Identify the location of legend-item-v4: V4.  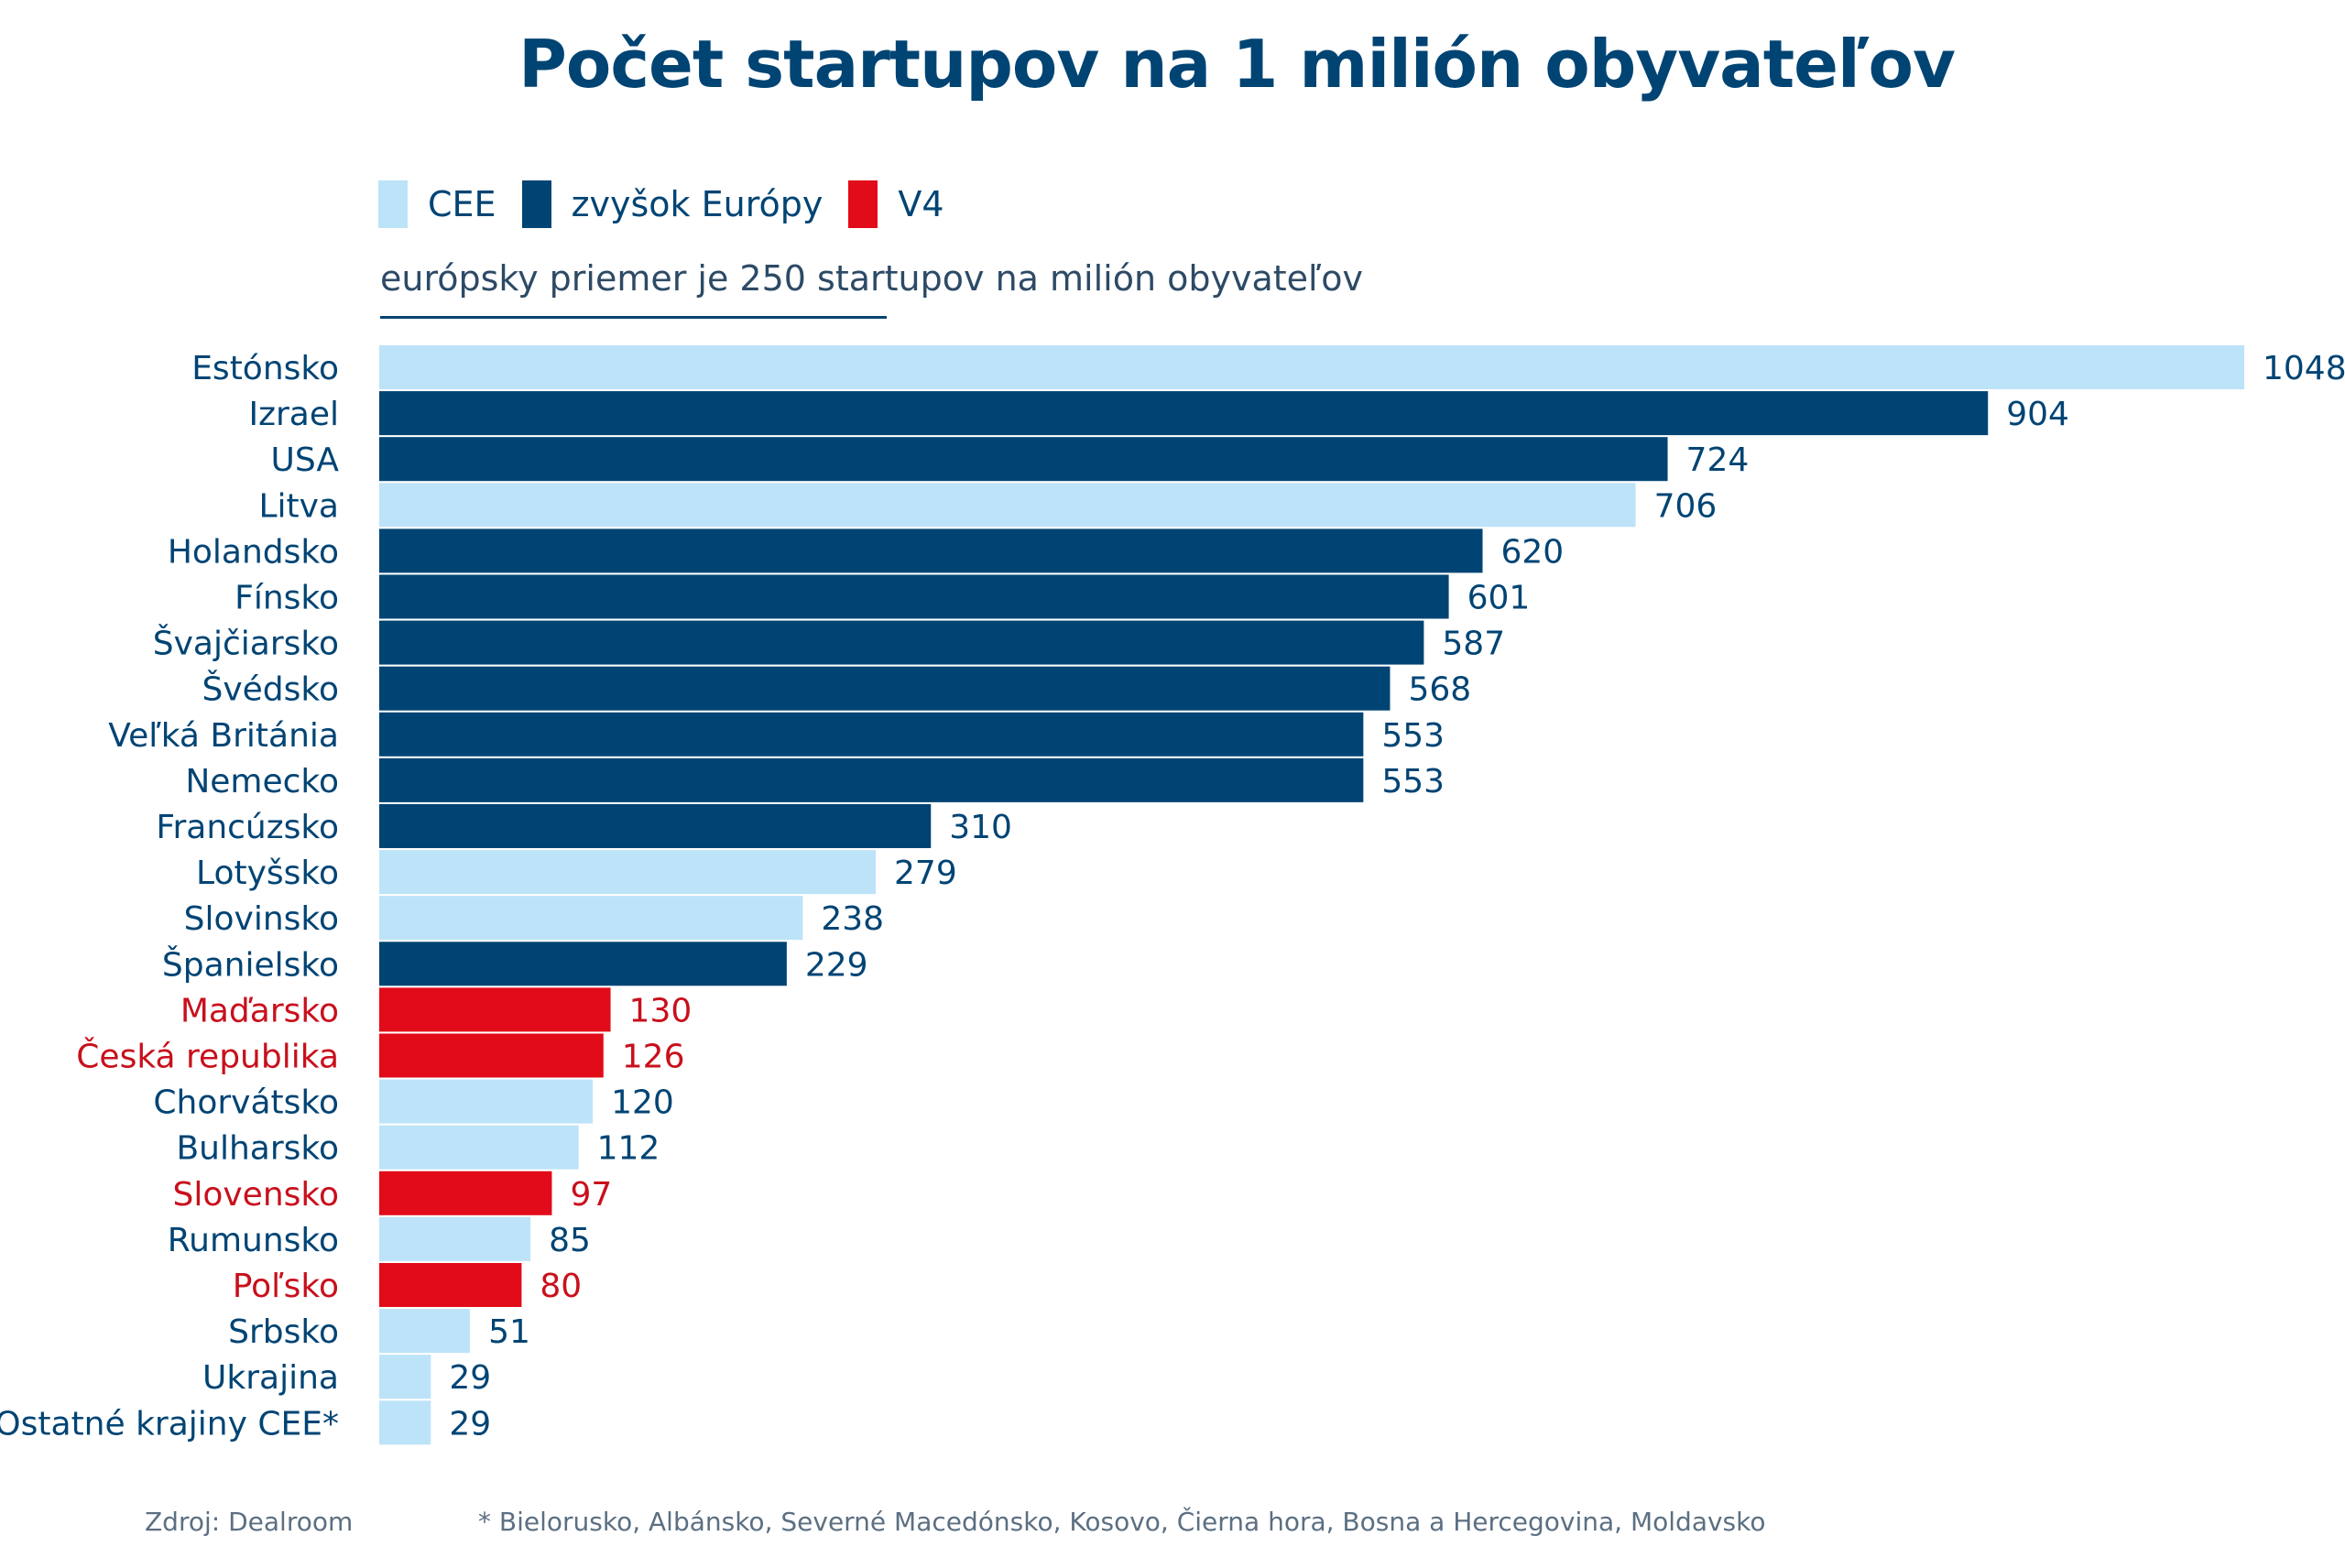
(896, 204).